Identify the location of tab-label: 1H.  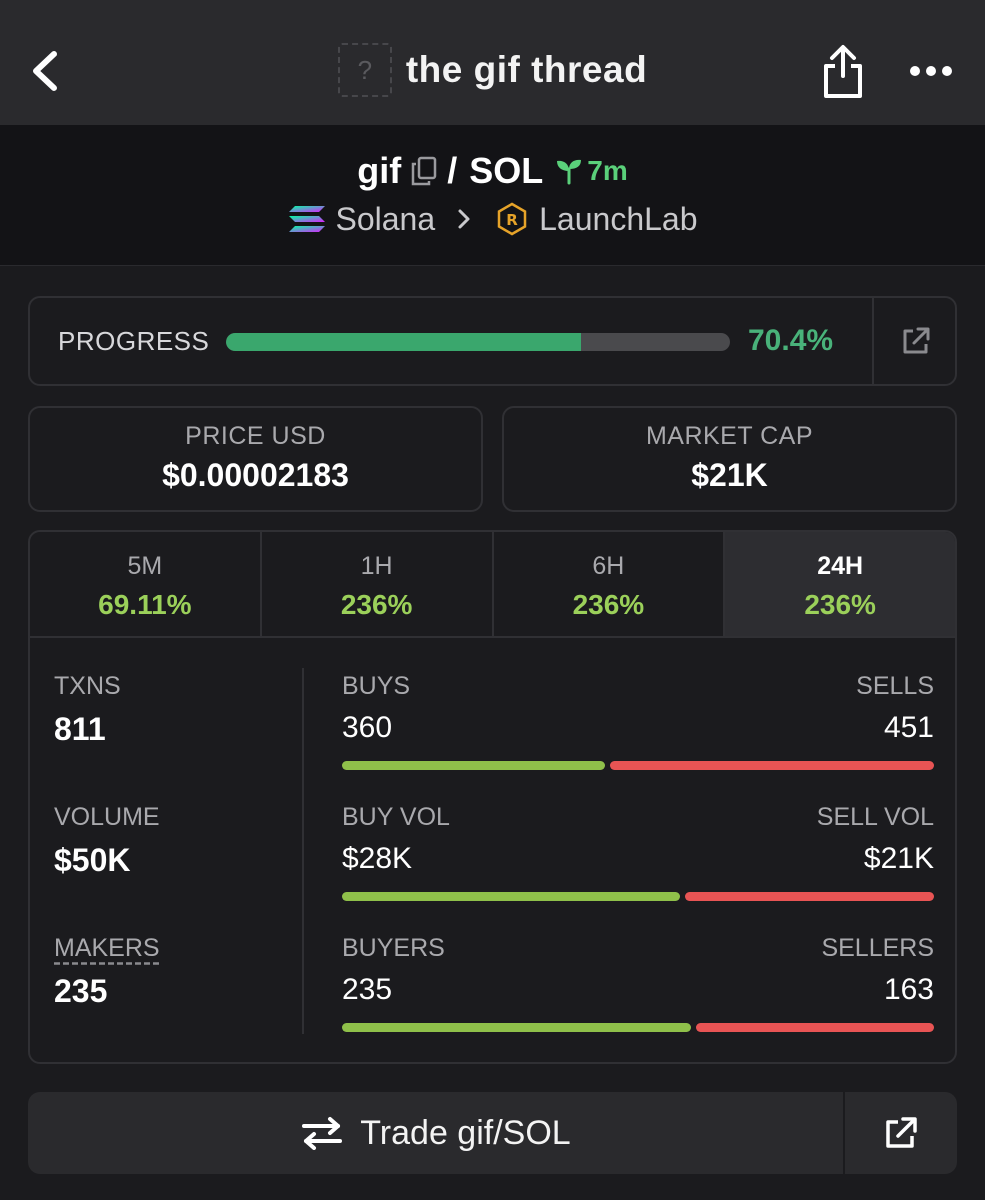
(376, 566).